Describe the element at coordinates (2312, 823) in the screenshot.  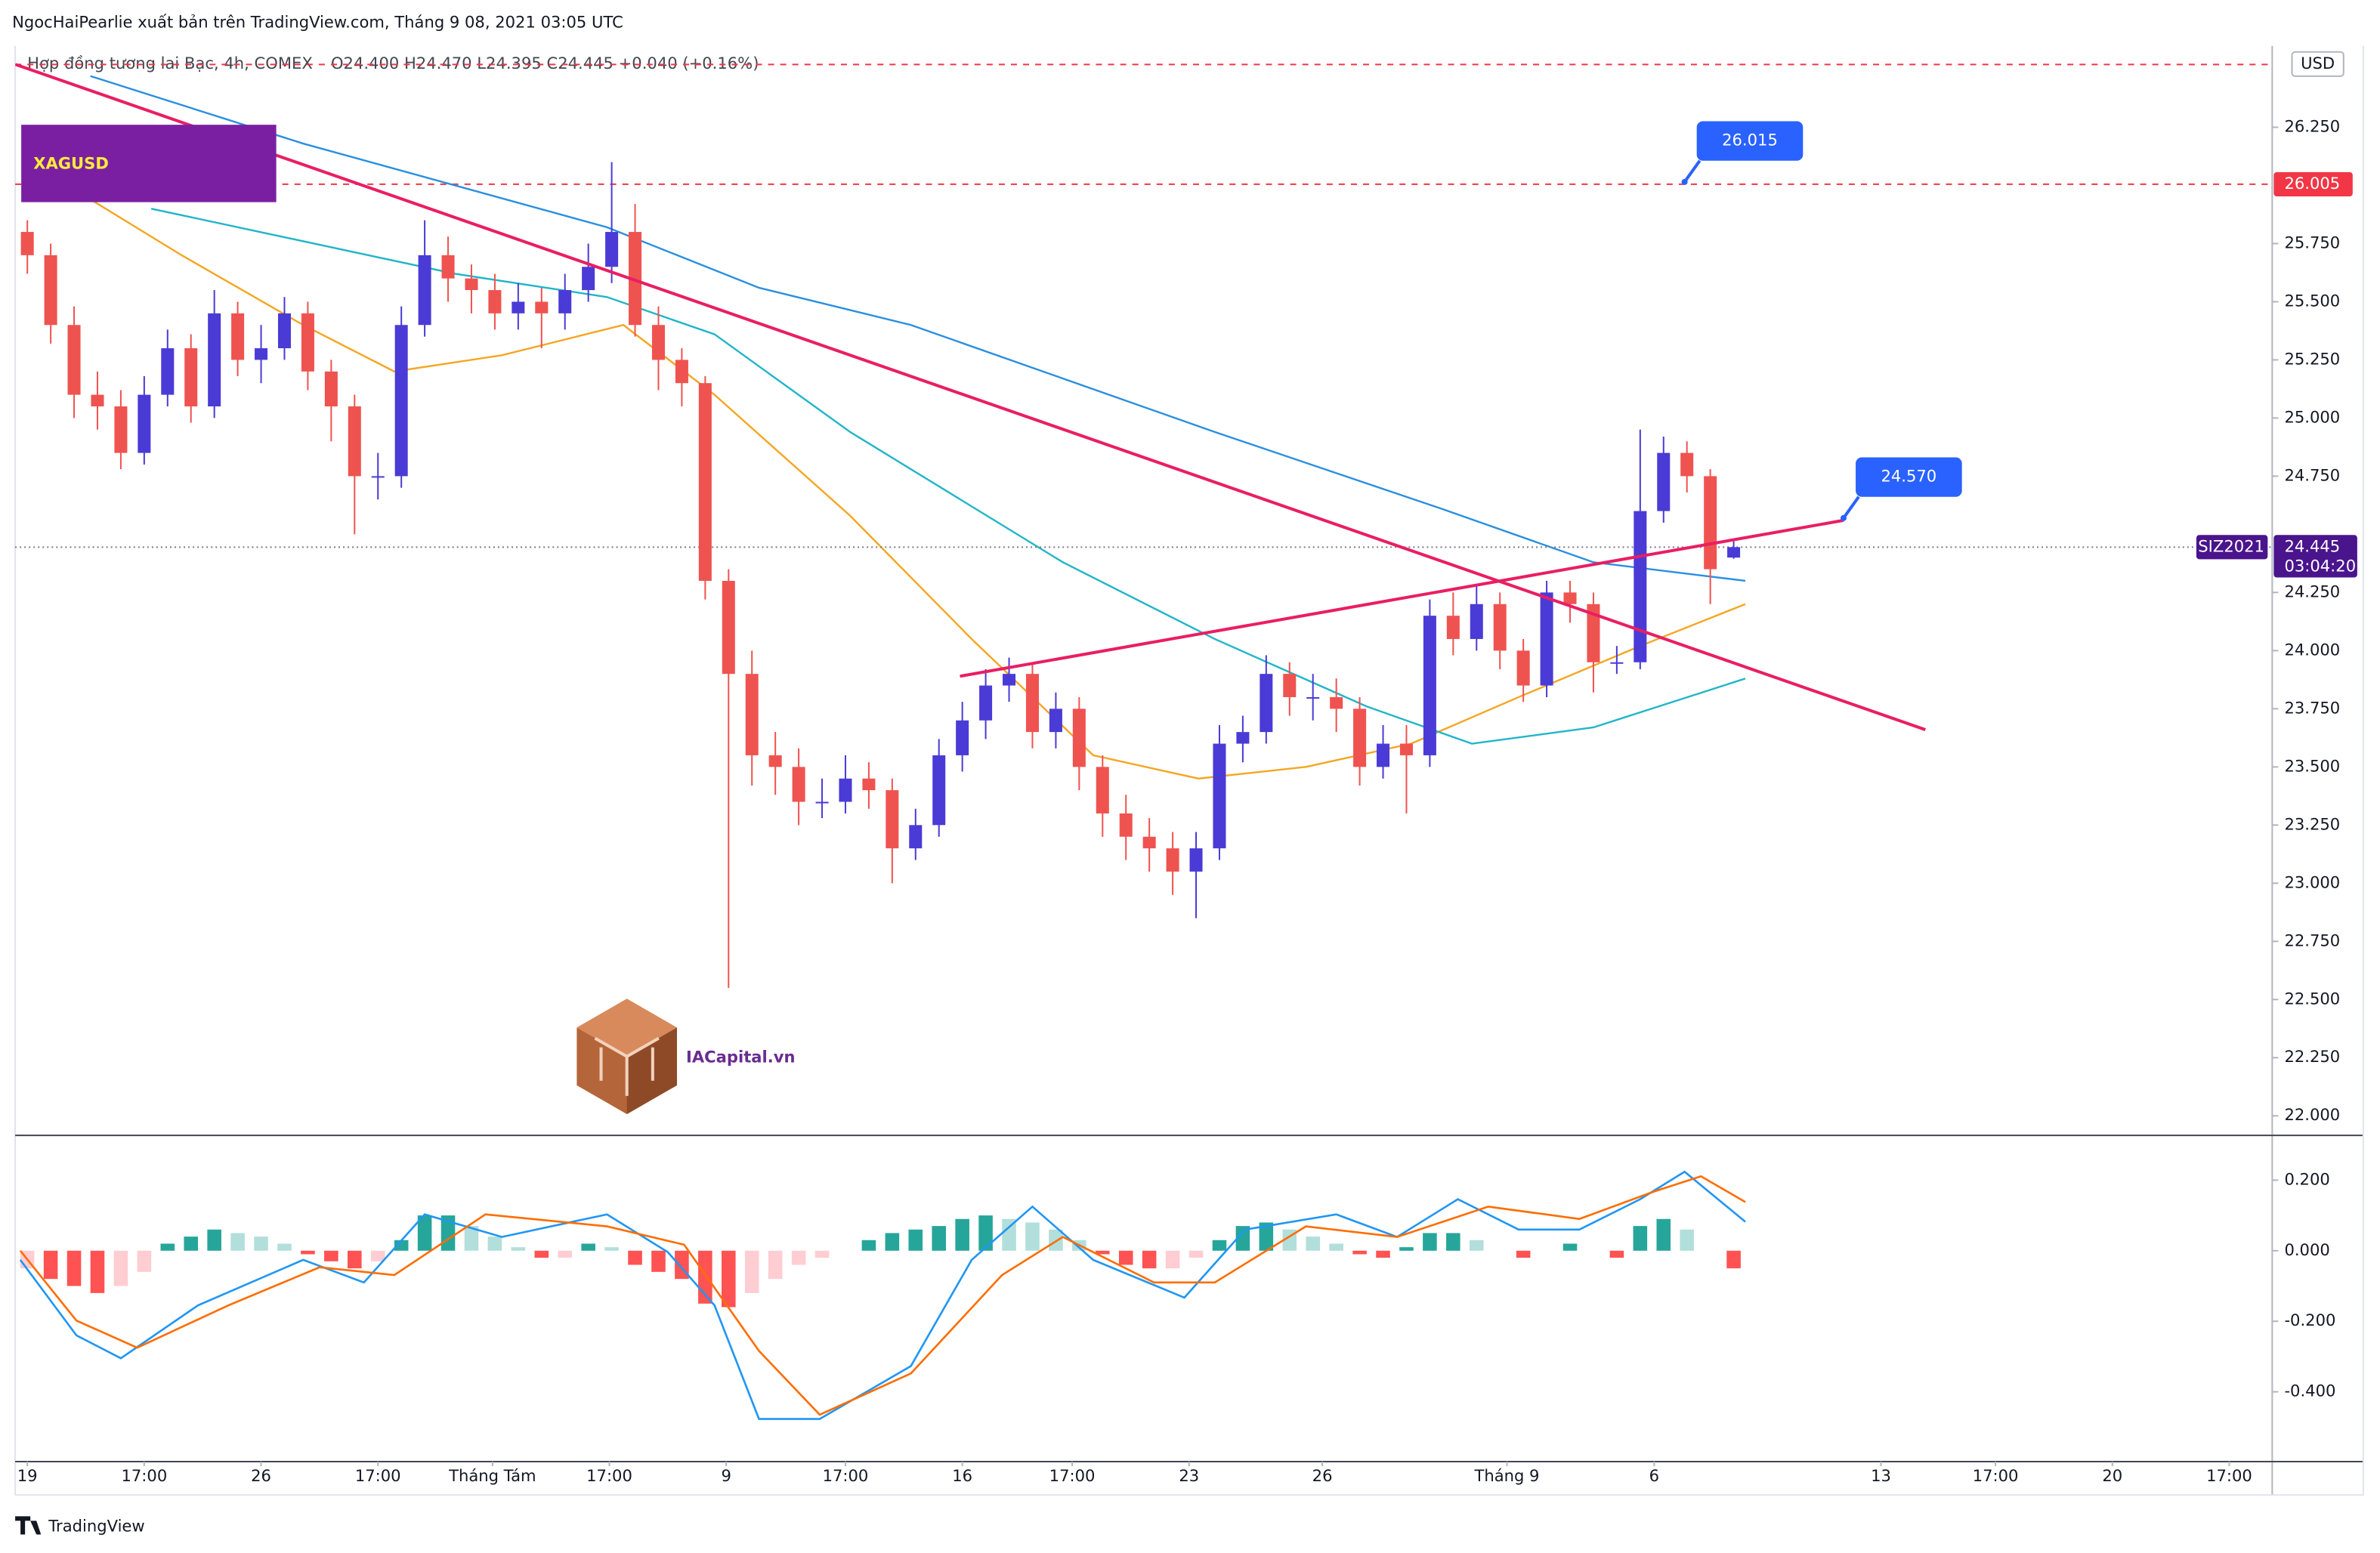
I see `y-tick-label: 23.250` at that location.